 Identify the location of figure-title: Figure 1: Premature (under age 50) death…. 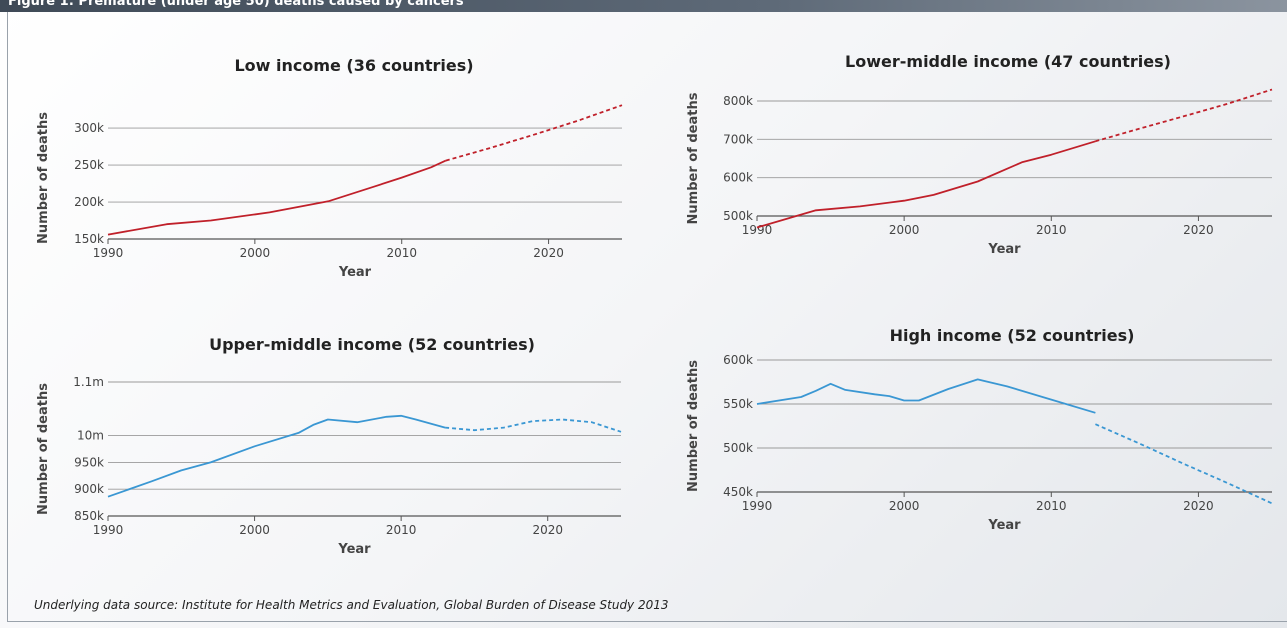
(236, 4).